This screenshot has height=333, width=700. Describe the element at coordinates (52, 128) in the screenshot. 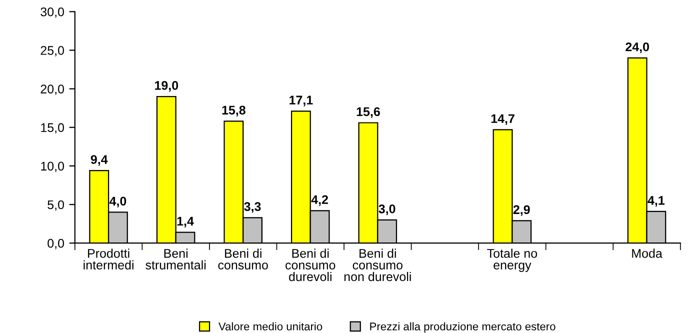

I see `y-tick-label: 15,0` at that location.